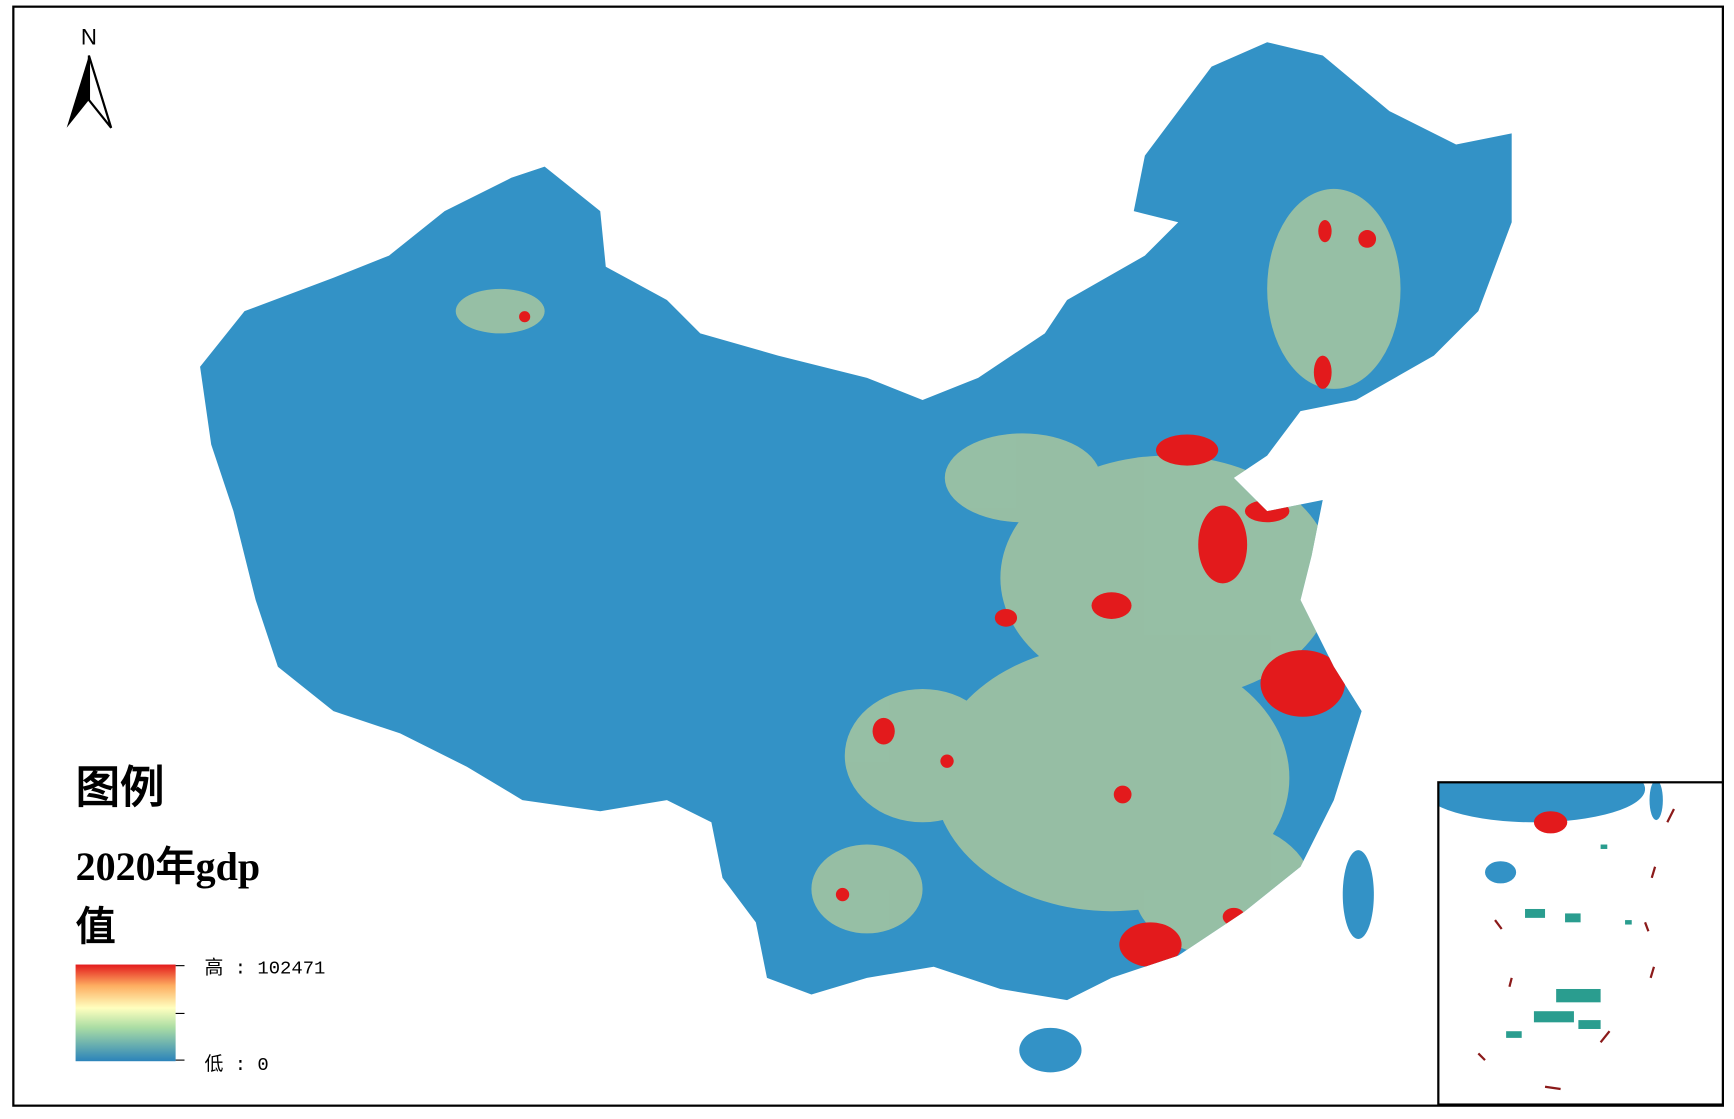  What do you see at coordinates (168, 866) in the screenshot?
I see `legend-field: 2020年gdp` at bounding box center [168, 866].